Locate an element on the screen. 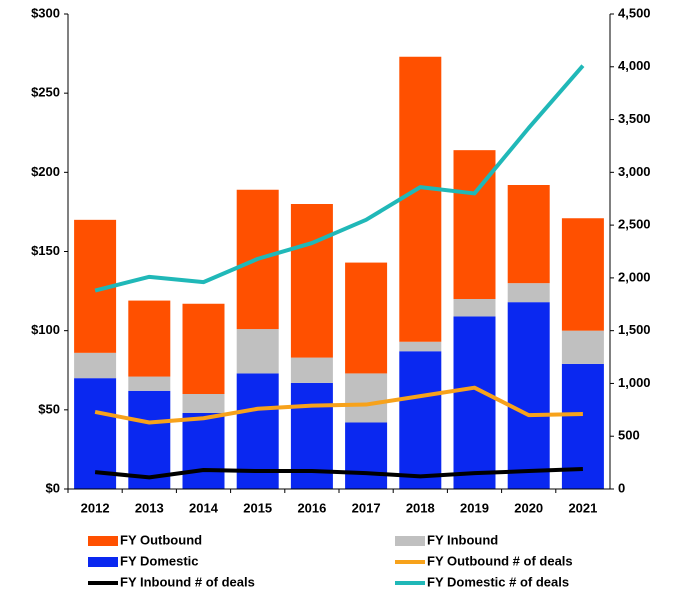 The width and height of the screenshot is (685, 596). y2-tick-label: 2,500 is located at coordinates (634, 224).